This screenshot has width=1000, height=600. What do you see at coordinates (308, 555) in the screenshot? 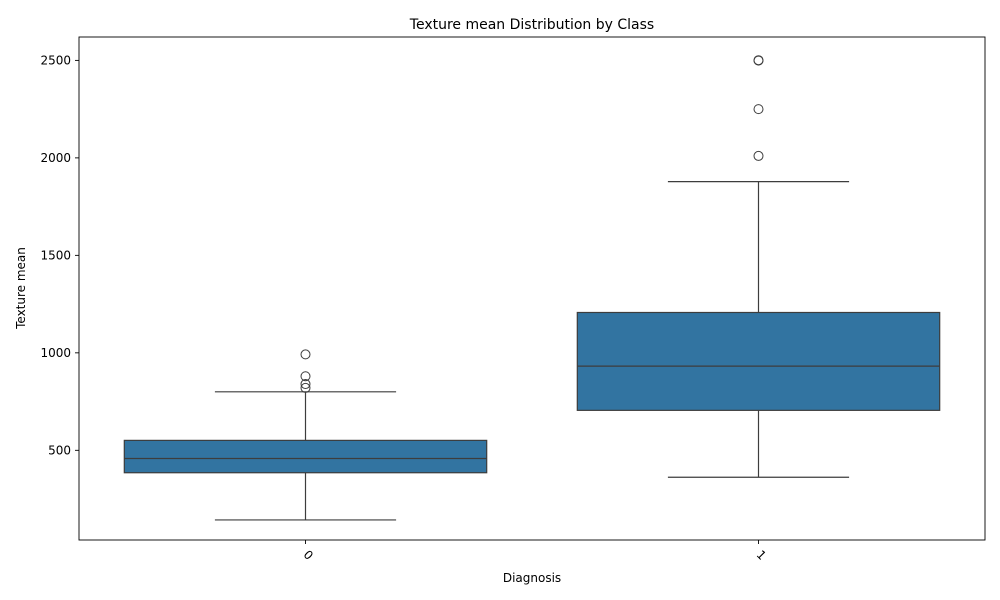
I see `x-tick-label: 0` at bounding box center [308, 555].